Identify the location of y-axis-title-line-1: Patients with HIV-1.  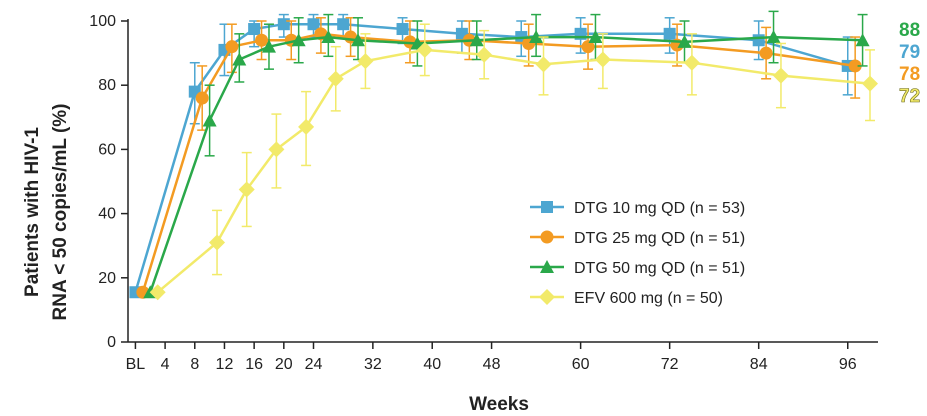
(32, 212).